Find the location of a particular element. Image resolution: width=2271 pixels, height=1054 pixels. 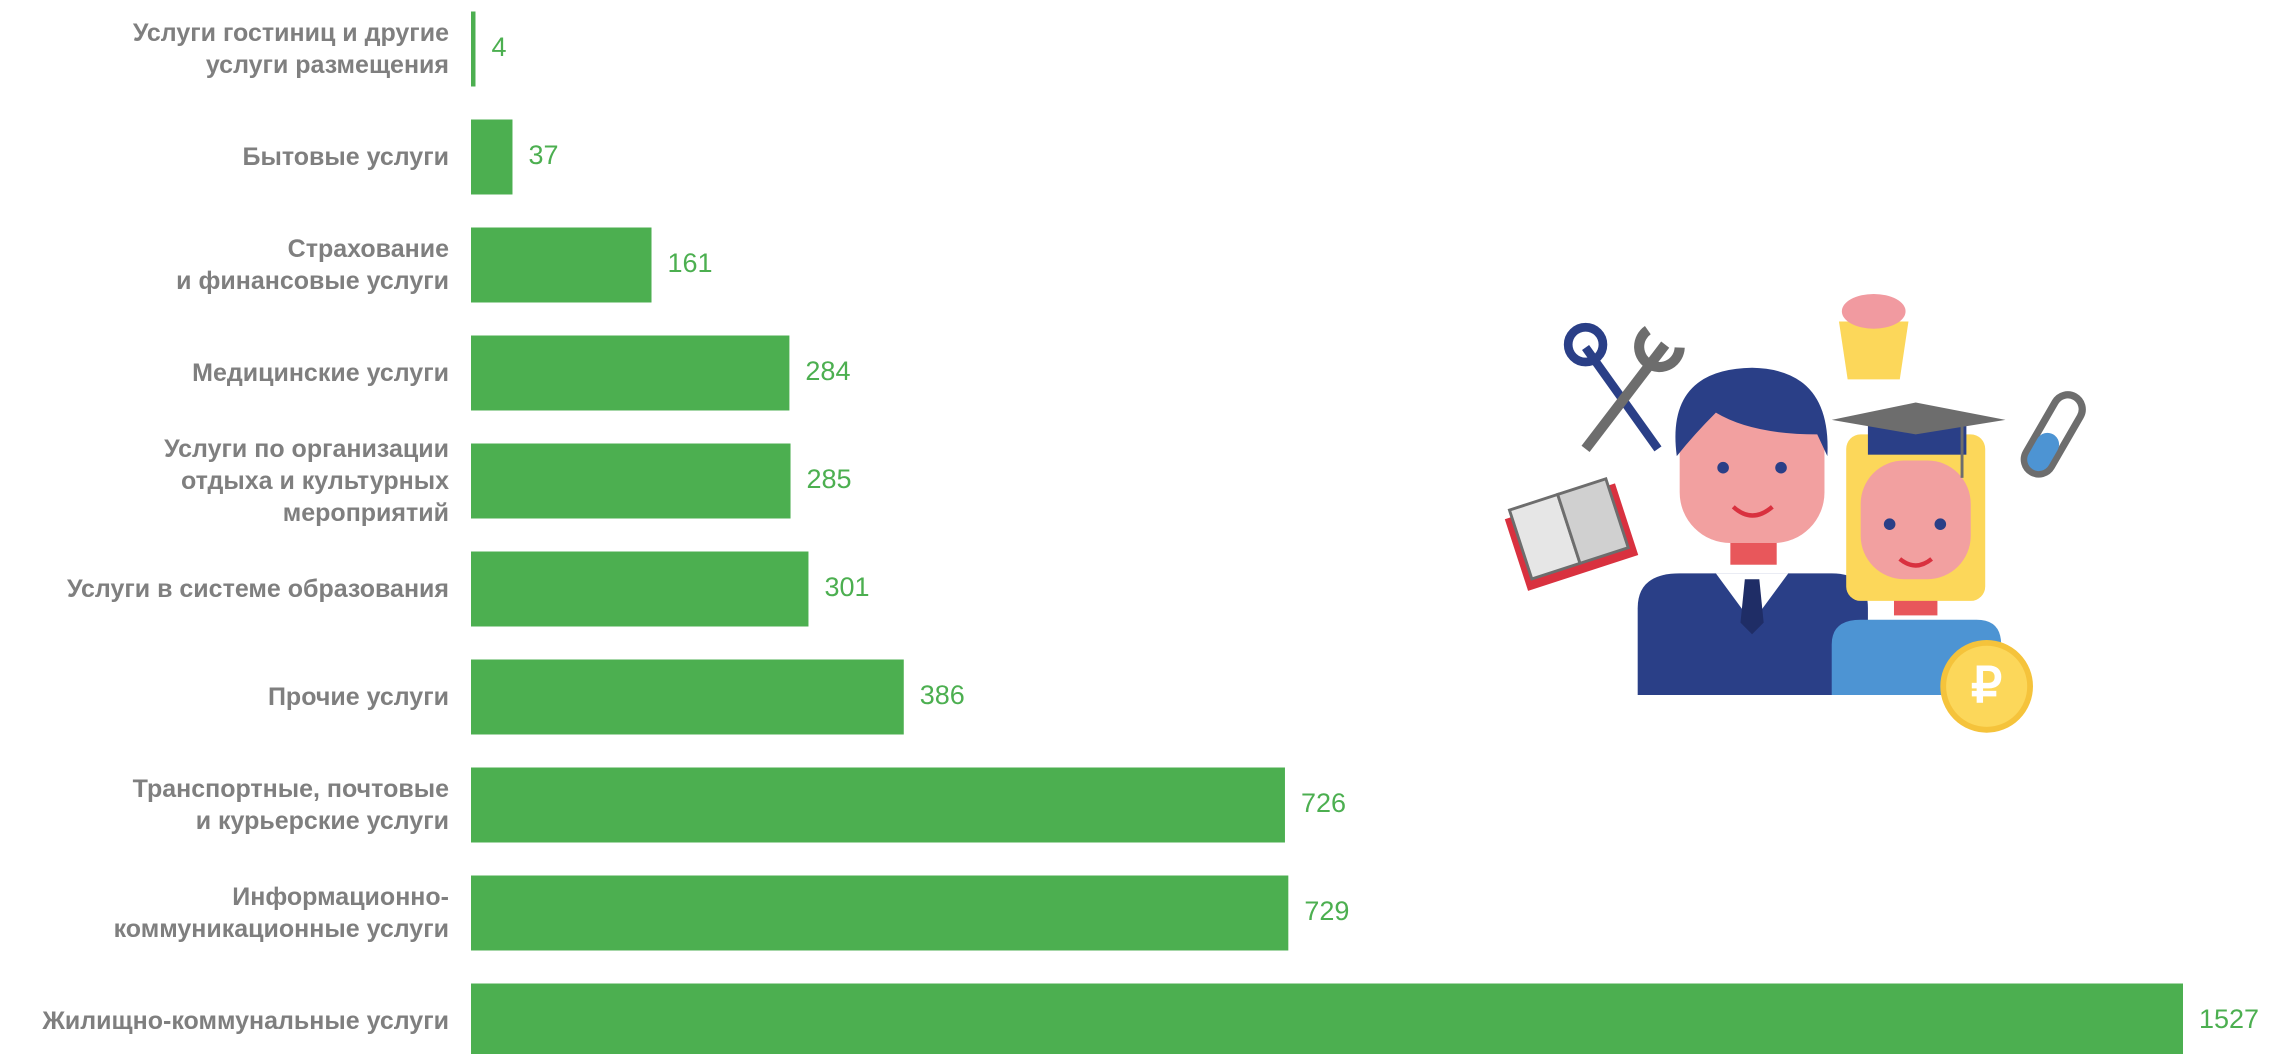

value-label: 161 is located at coordinates (690, 263).